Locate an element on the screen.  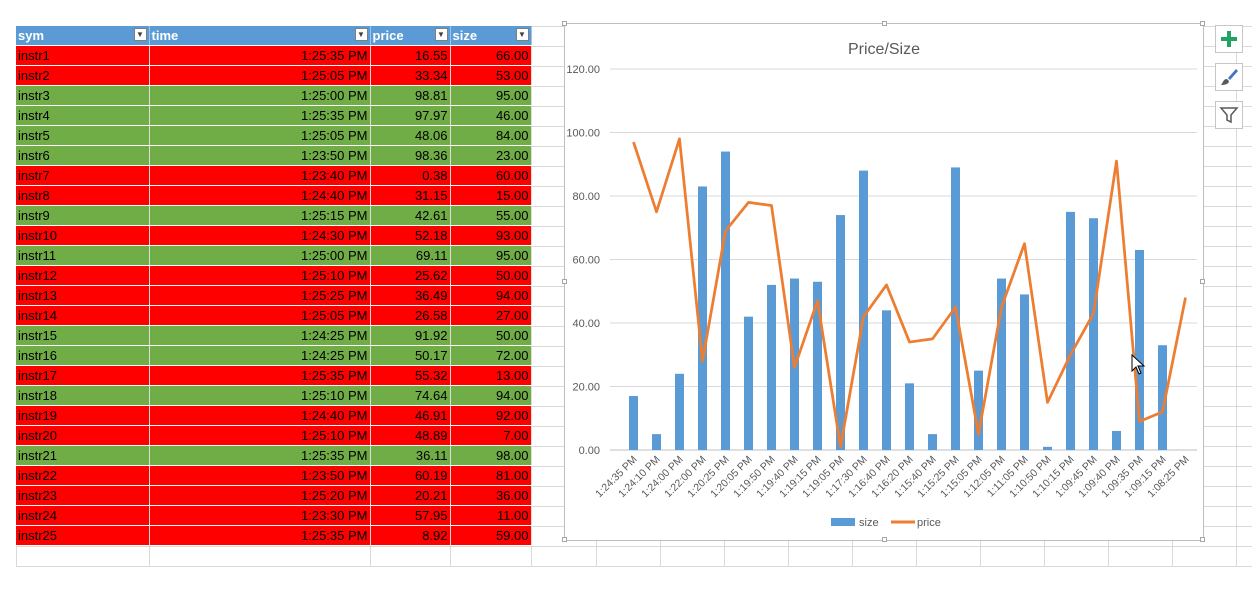
cell-price: 31.15 is located at coordinates (410, 195).